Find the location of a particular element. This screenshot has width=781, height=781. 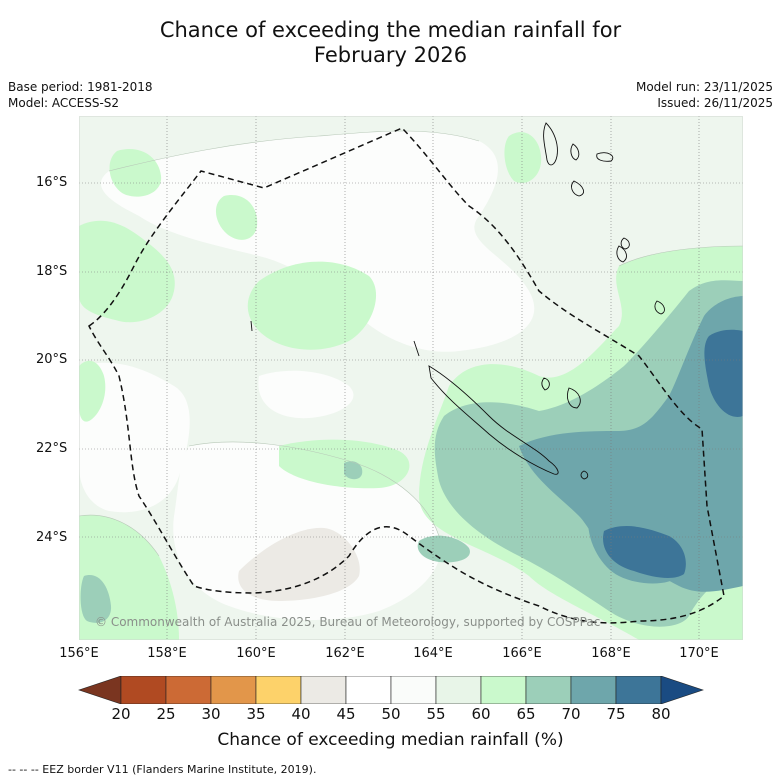

issued-date: Issued: 26/11/2025 is located at coordinates (715, 103).